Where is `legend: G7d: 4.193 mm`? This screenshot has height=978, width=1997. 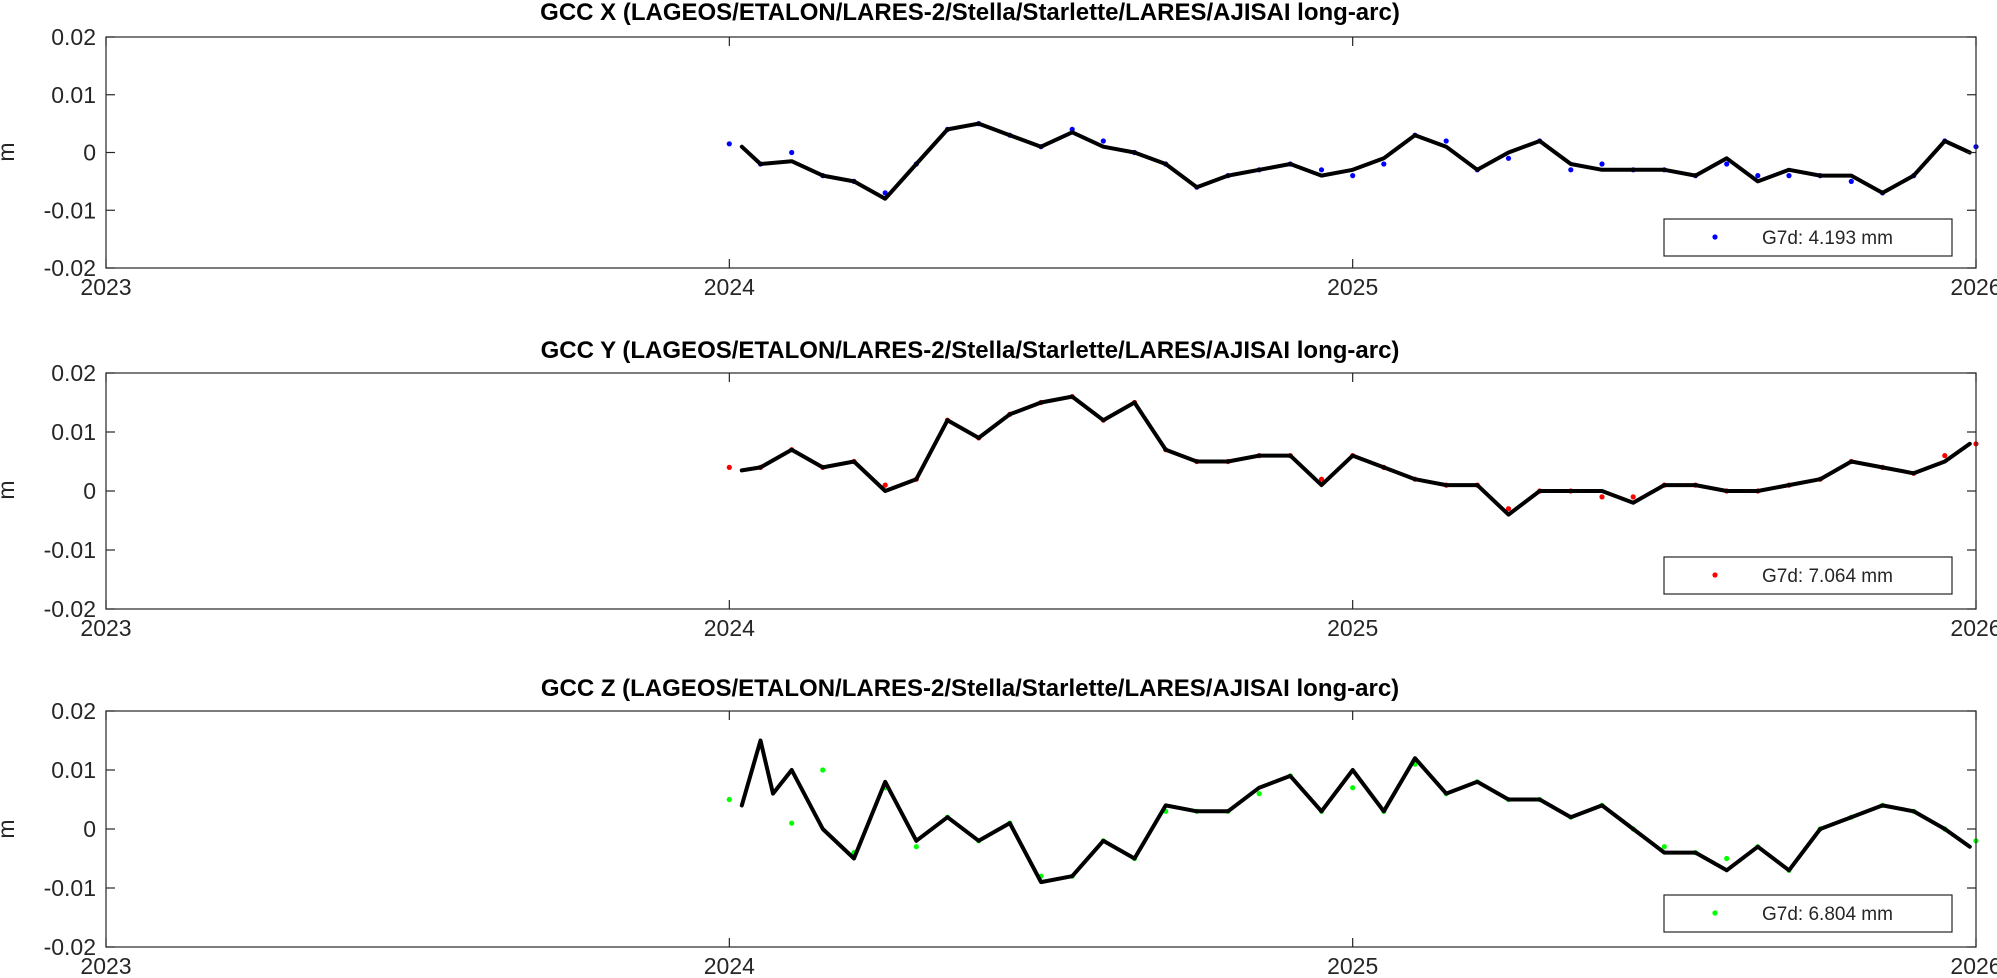 legend: G7d: 4.193 mm is located at coordinates (1808, 237).